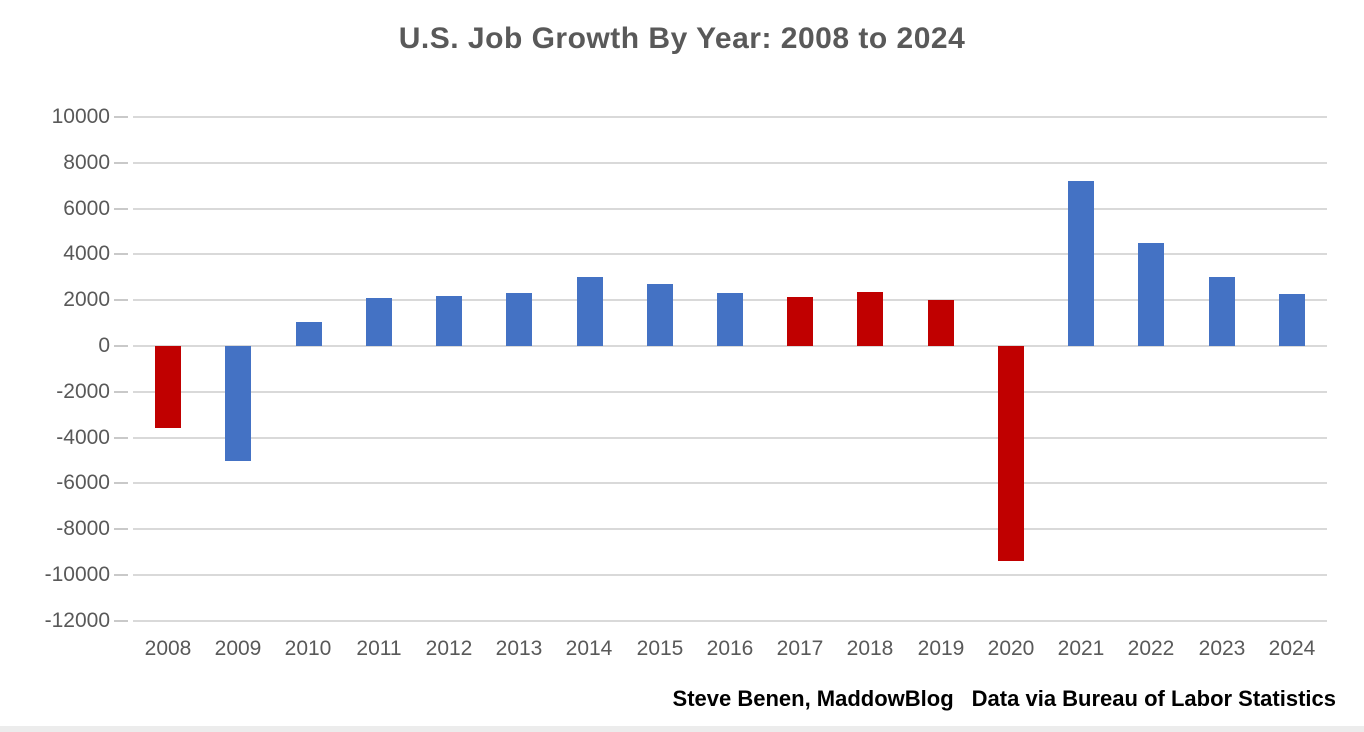 The height and width of the screenshot is (732, 1364). Describe the element at coordinates (449, 648) in the screenshot. I see `x-axis-label-2012: 2012` at that location.